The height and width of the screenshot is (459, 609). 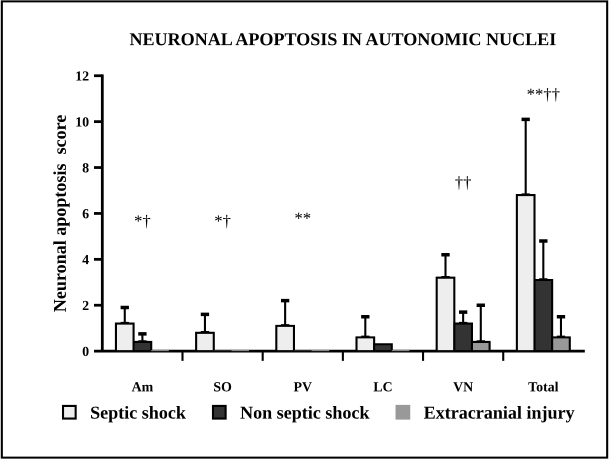 What do you see at coordinates (343, 39) in the screenshot?
I see `chart-title: NEURONAL APOPTOSIS IN AUTONOMIC NUCLEI` at bounding box center [343, 39].